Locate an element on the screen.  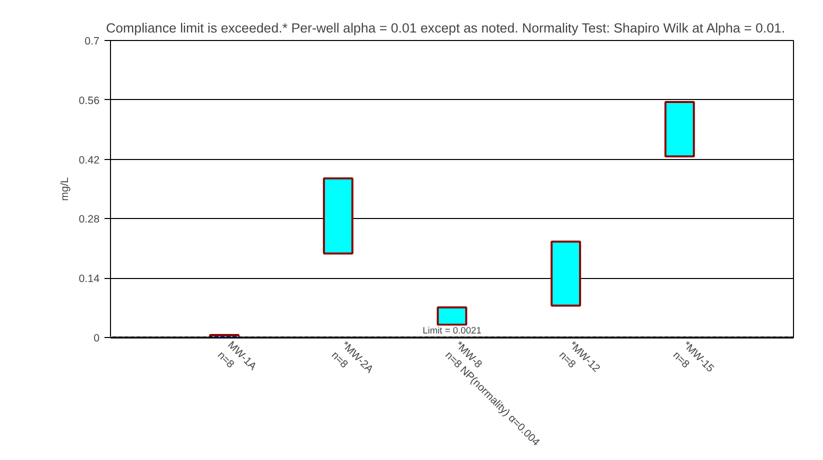
y-tick-label: 0.14 is located at coordinates (89, 279).